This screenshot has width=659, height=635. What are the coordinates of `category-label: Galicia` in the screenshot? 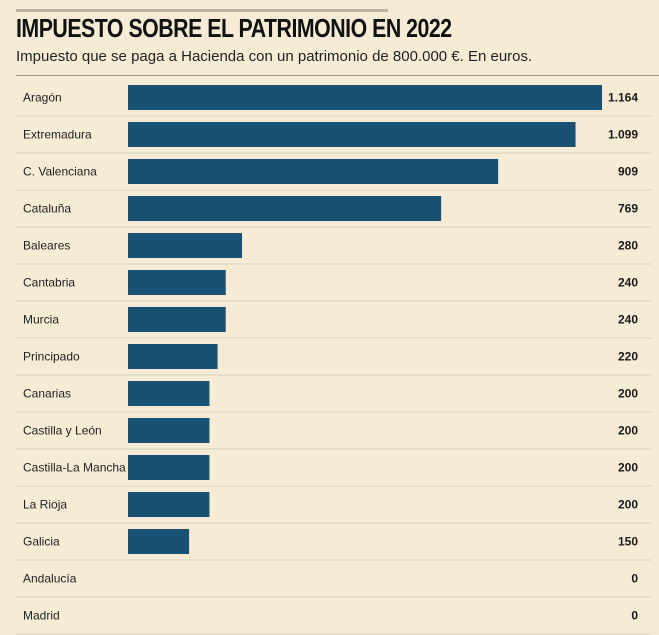 It's located at (41, 542).